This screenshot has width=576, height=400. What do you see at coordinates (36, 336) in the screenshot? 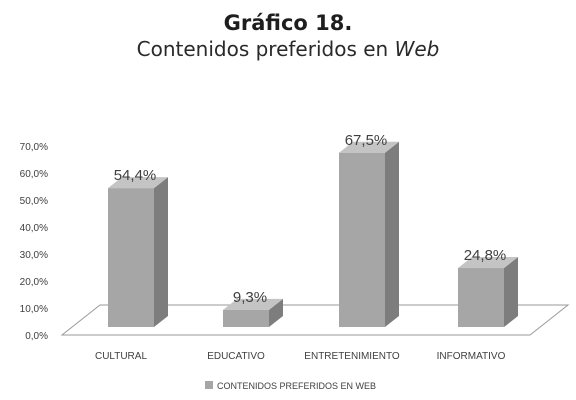
I see `y-tick-label: 0,0%` at bounding box center [36, 336].